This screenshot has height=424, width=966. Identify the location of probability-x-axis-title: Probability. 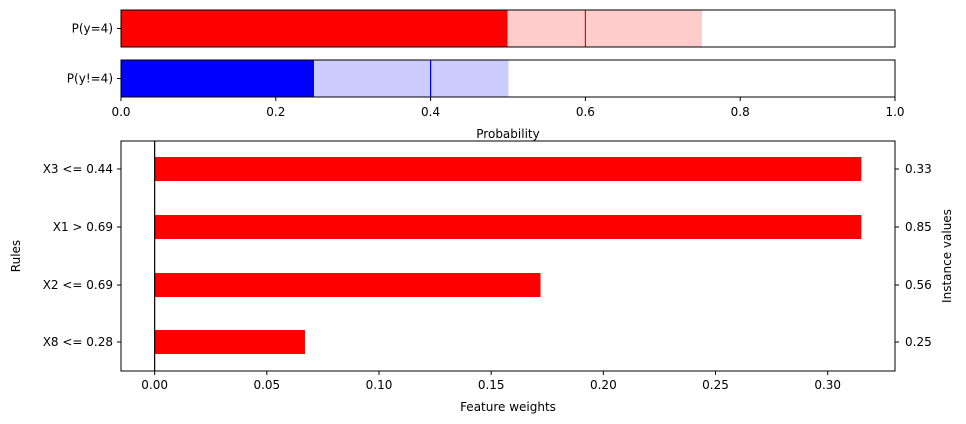
(507, 134).